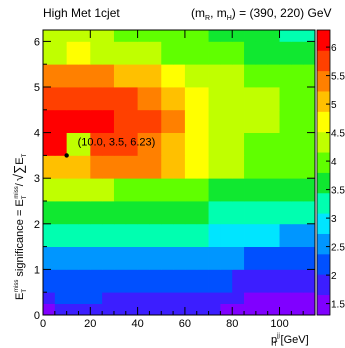 Image resolution: width=345 pixels, height=348 pixels. Describe the element at coordinates (334, 162) in the screenshot. I see `colorbar-tick-label: 4` at that location.